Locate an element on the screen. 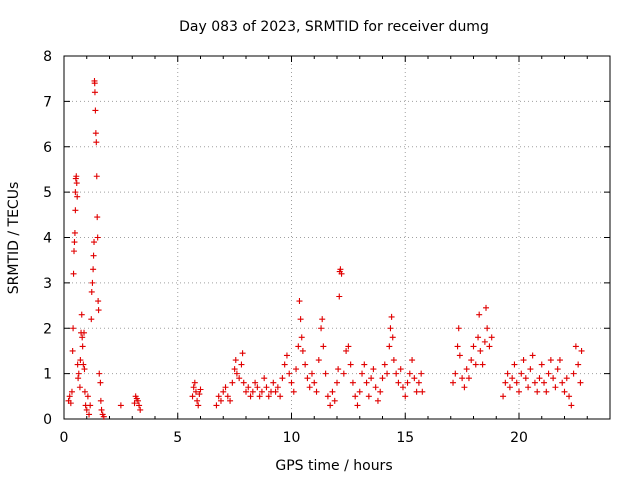  y-tick-label: 1 is located at coordinates (47, 375).